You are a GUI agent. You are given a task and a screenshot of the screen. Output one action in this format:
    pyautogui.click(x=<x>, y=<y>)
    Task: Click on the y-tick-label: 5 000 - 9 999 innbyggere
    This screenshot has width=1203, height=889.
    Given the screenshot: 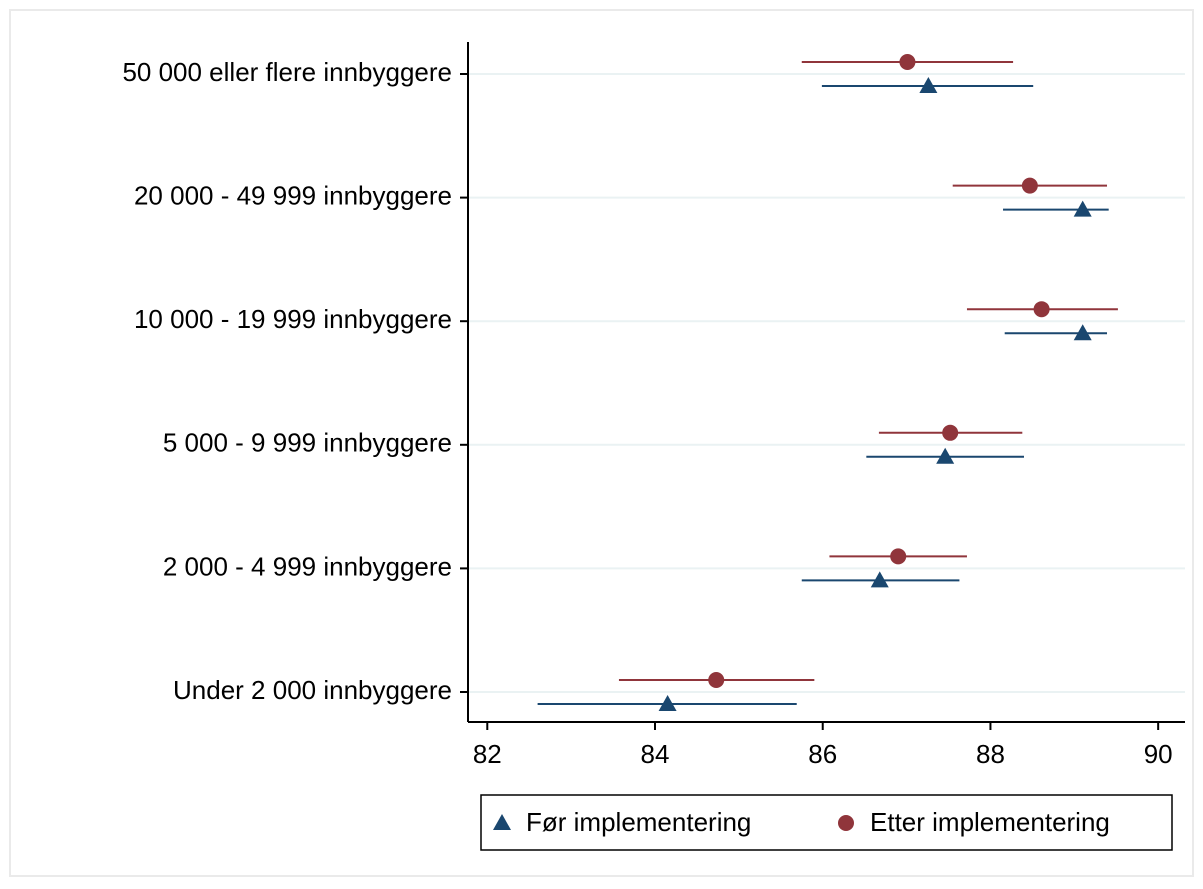 What is the action you would take?
    pyautogui.click(x=307, y=443)
    